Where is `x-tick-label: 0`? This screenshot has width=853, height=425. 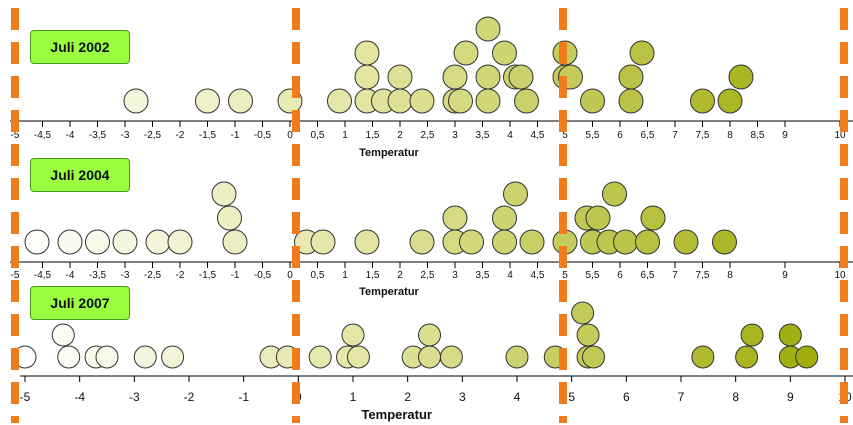
x-tick-label: 0 is located at coordinates (290, 135).